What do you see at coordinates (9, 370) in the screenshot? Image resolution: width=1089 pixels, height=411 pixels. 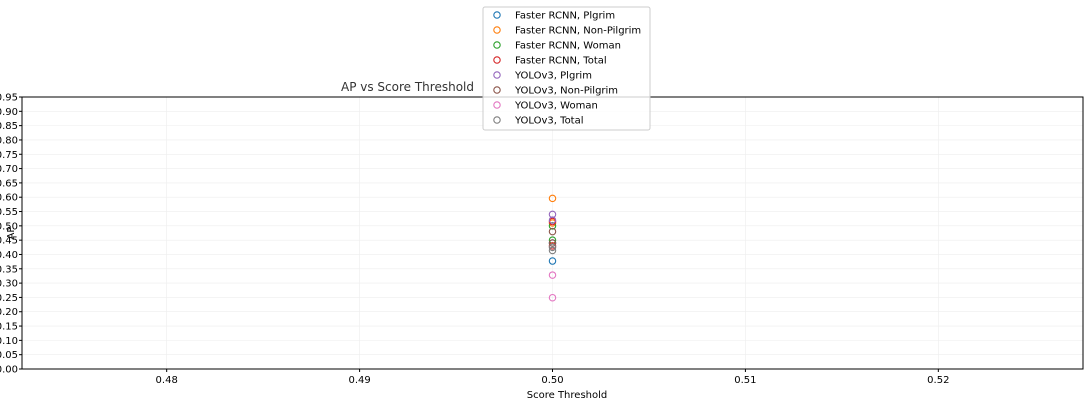 I see `y-tick-label: 0.00` at bounding box center [9, 370].